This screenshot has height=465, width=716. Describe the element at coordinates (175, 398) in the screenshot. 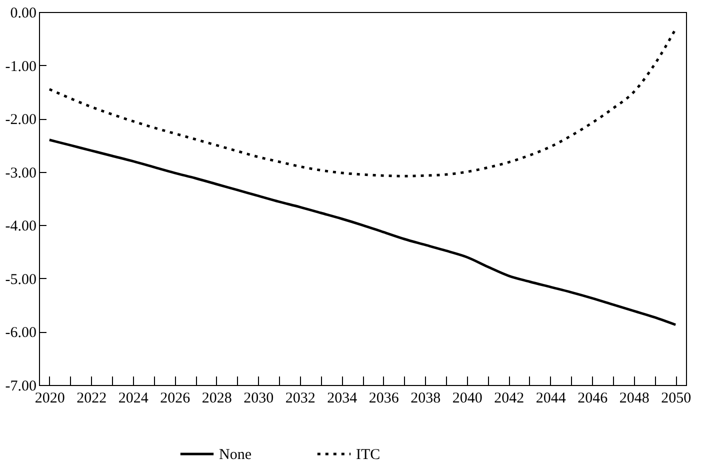

I see `x-tick-label: 2026` at that location.